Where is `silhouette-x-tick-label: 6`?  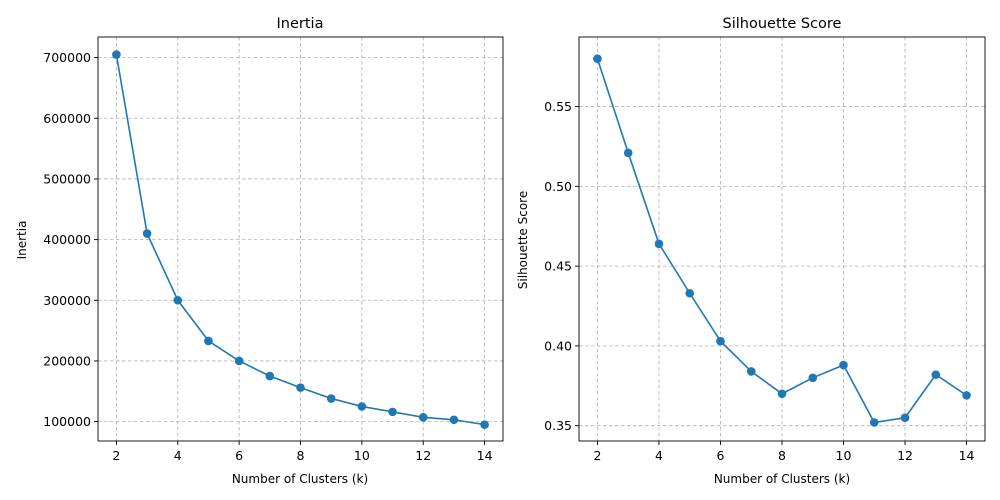 silhouette-x-tick-label: 6 is located at coordinates (721, 455).